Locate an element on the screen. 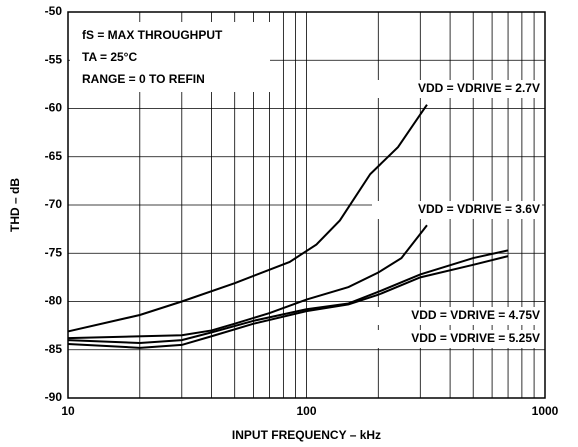  y-tick-label: -80 is located at coordinates (54, 301).